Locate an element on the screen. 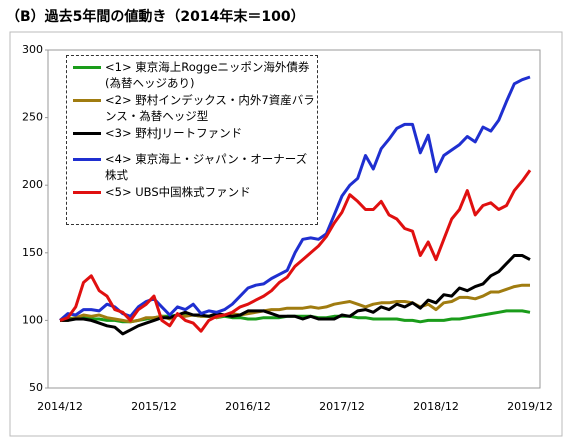 The image size is (570, 444). legend-item: <2> 野村インデックス・内外7資産バランス・為替ヘッジ型 is located at coordinates (192, 108).